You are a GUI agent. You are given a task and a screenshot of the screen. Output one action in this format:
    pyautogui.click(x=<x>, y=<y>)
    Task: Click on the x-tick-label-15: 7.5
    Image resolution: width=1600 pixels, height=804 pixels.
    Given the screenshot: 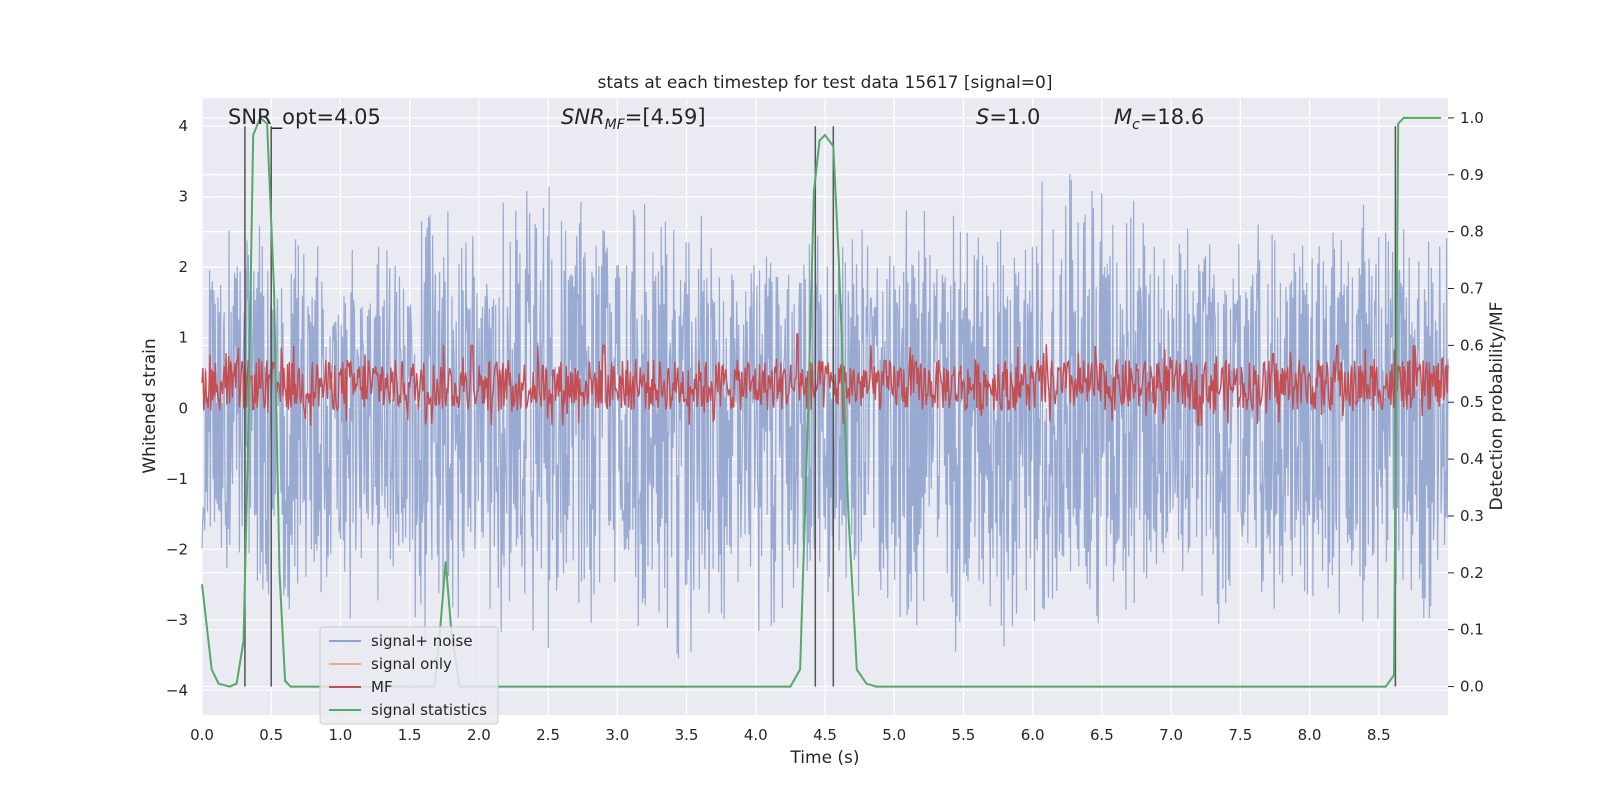 What is the action you would take?
    pyautogui.click(x=1240, y=735)
    